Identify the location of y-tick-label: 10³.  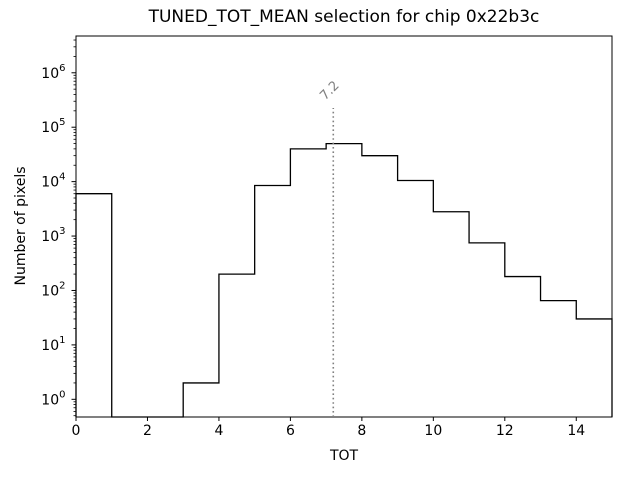
(53, 235).